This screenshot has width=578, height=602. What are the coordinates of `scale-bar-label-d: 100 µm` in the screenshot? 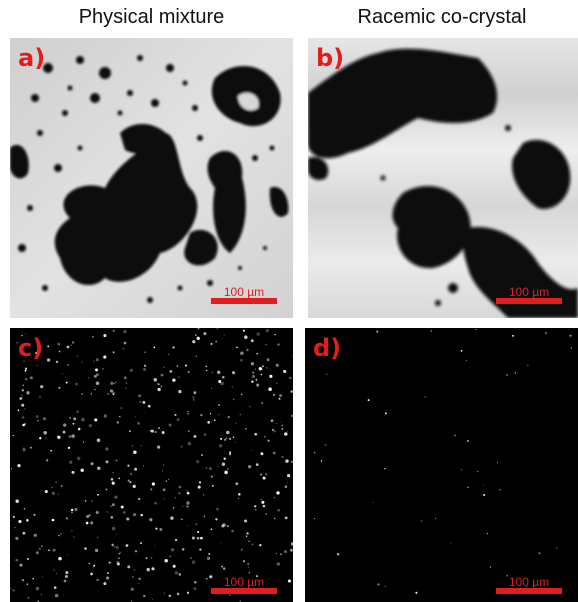 It's located at (529, 582).